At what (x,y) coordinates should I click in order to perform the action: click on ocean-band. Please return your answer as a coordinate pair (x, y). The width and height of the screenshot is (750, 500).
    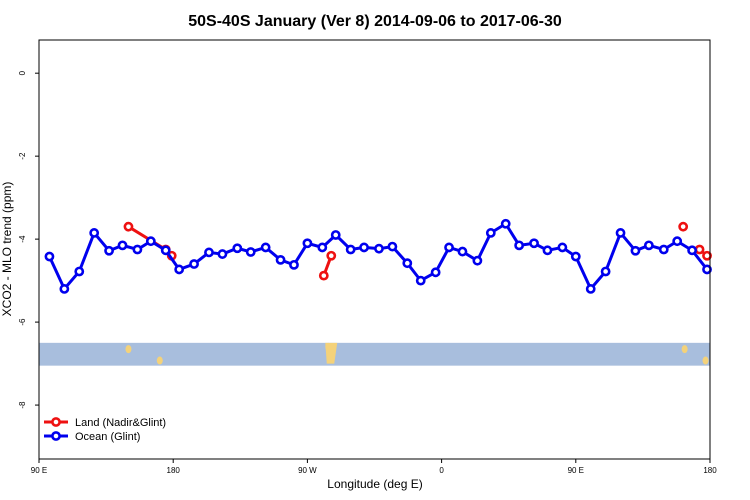
    Looking at the image, I should click on (374, 354).